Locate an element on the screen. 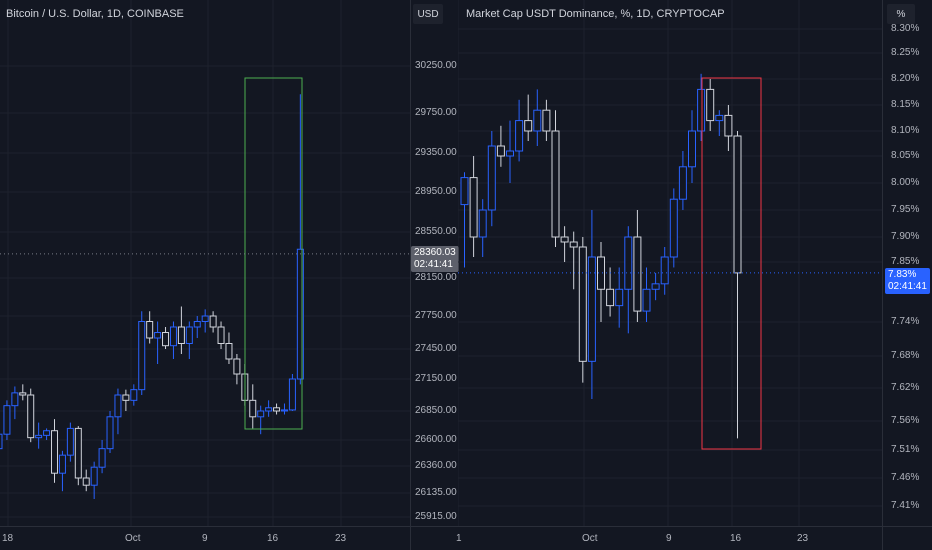 This screenshot has height=550, width=932. usdt-y-tick-label: 7.56% is located at coordinates (905, 420).